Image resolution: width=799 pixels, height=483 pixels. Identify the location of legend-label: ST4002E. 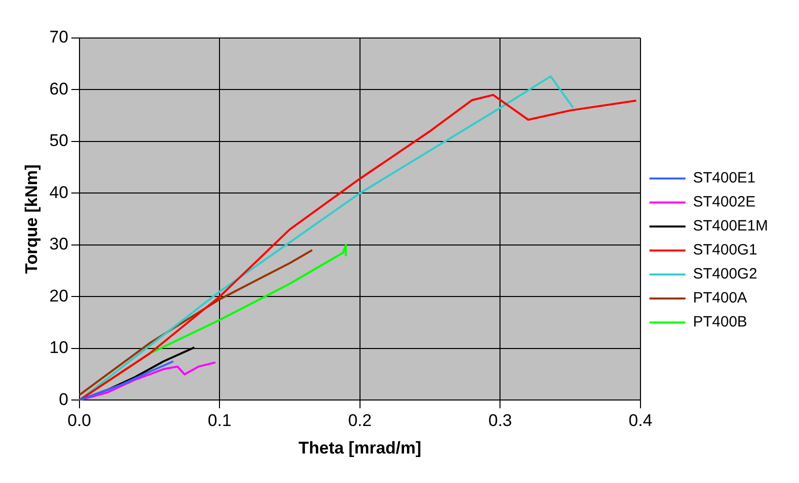
(724, 202).